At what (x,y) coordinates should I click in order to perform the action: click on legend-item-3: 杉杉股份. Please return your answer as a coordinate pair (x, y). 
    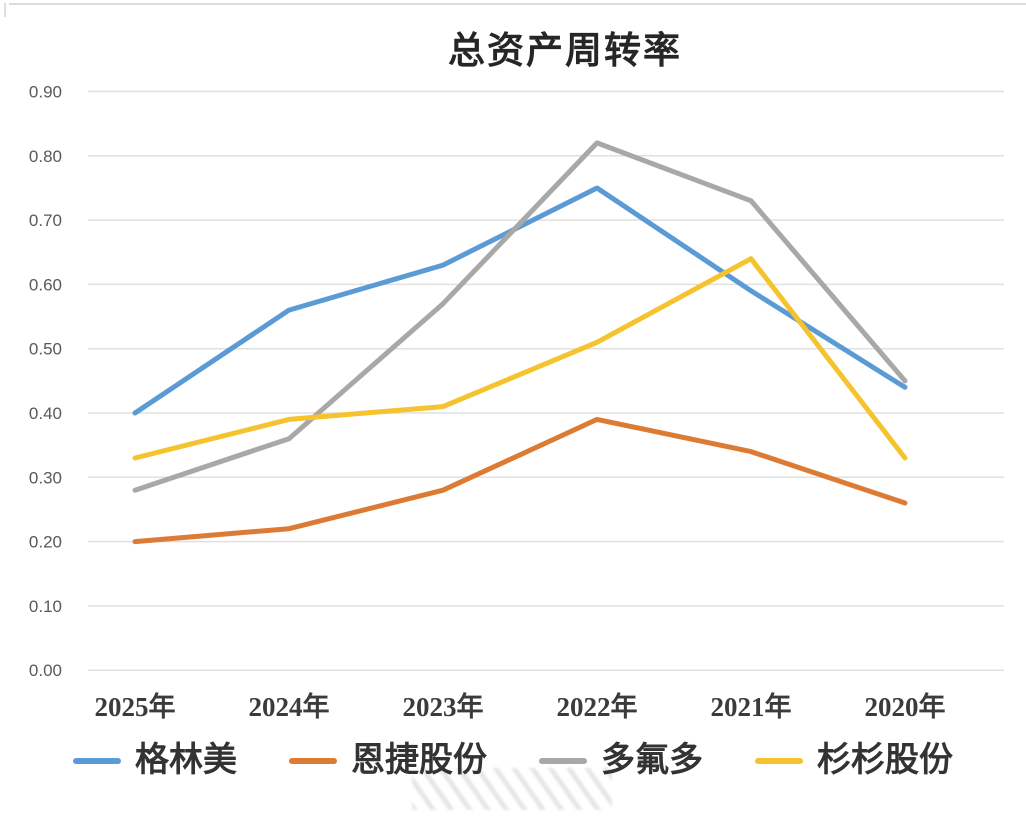
    Looking at the image, I should click on (854, 761).